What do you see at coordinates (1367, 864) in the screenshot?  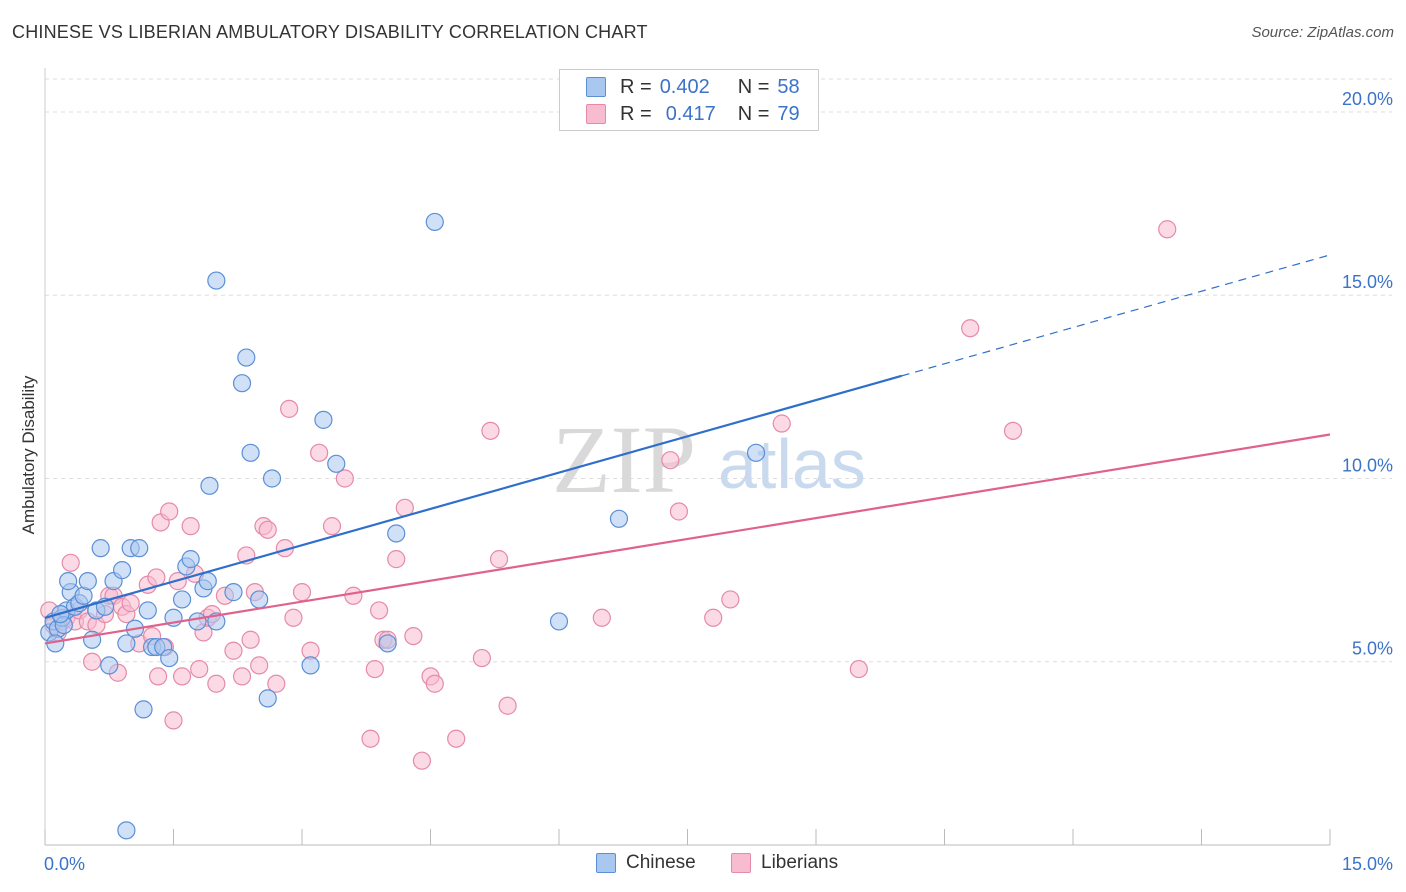 I see `x-tick-label-max: 15.0%` at bounding box center [1367, 864].